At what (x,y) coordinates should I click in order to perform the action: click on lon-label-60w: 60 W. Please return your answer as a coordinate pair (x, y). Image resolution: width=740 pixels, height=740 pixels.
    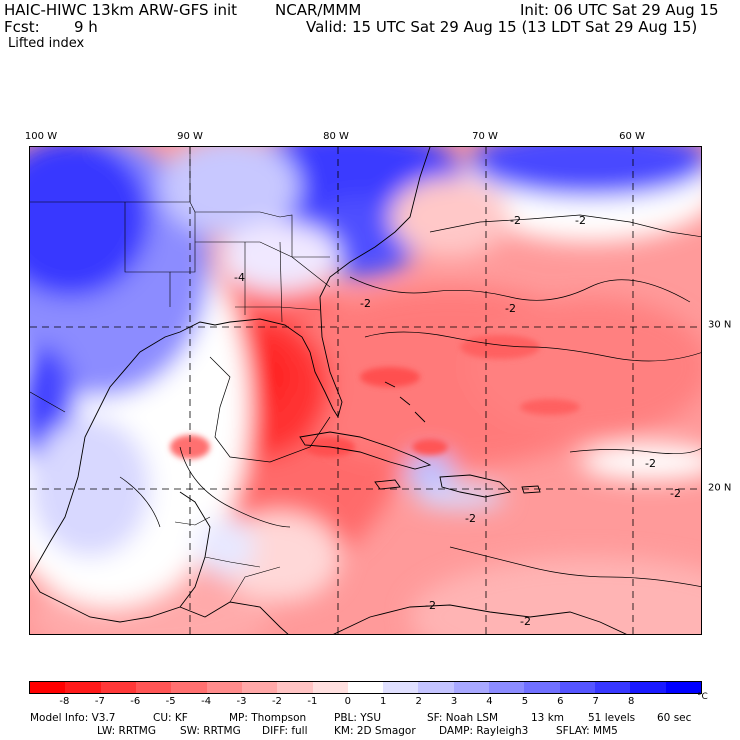
    Looking at the image, I should click on (632, 136).